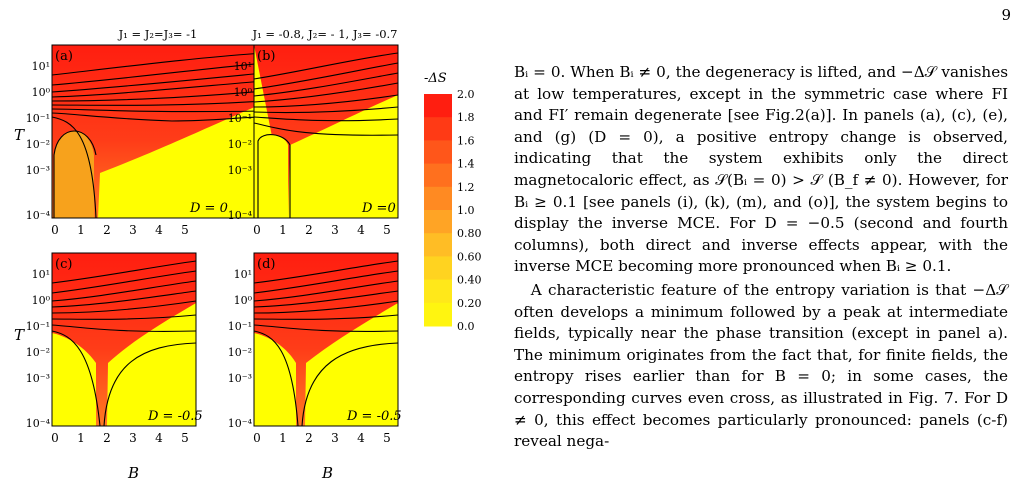 The image size is (1021, 490). I want to click on y-axis-label-bottom: T, so click(19, 335).